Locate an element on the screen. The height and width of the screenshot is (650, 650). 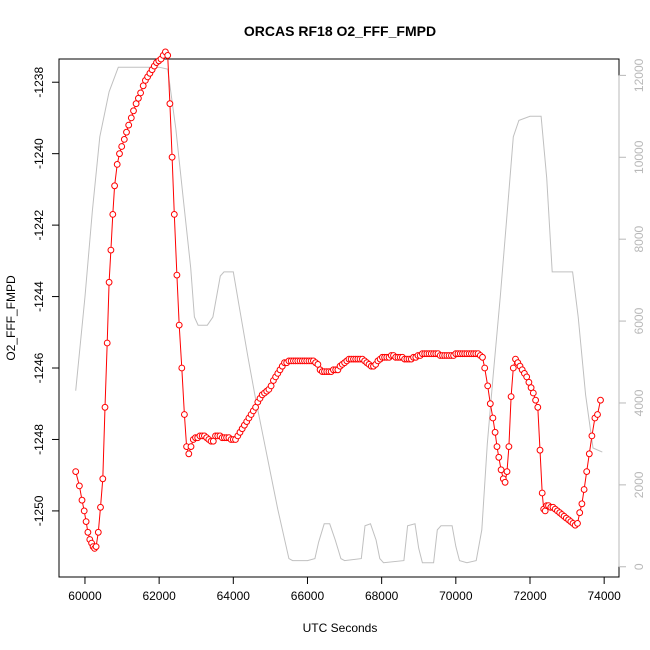
x-tick-label: 70000 is located at coordinates (456, 596).